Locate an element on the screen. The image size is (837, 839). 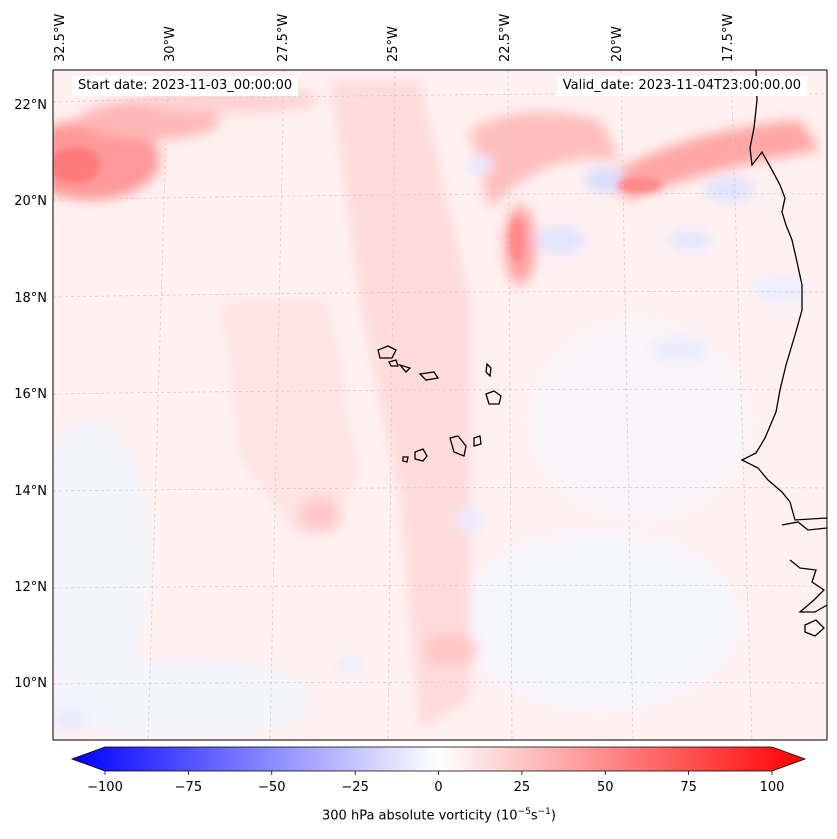
lon-label-30w: 30°W is located at coordinates (170, 44).